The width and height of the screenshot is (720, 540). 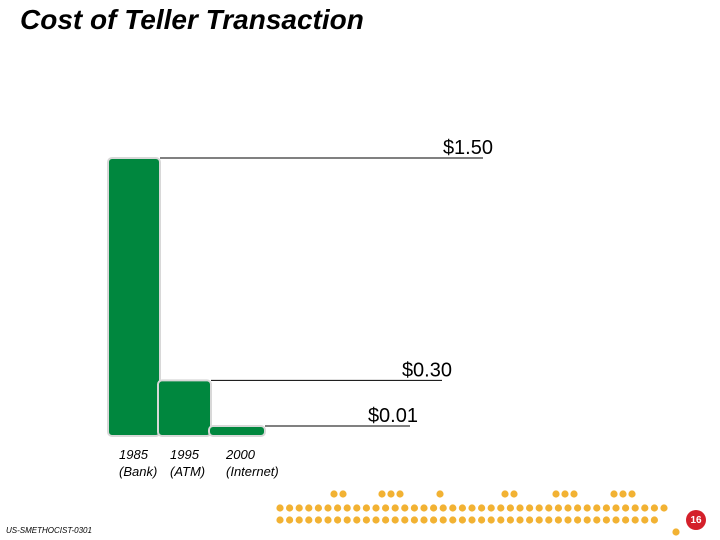 I want to click on data-label-1: $0.30, so click(x=427, y=370).